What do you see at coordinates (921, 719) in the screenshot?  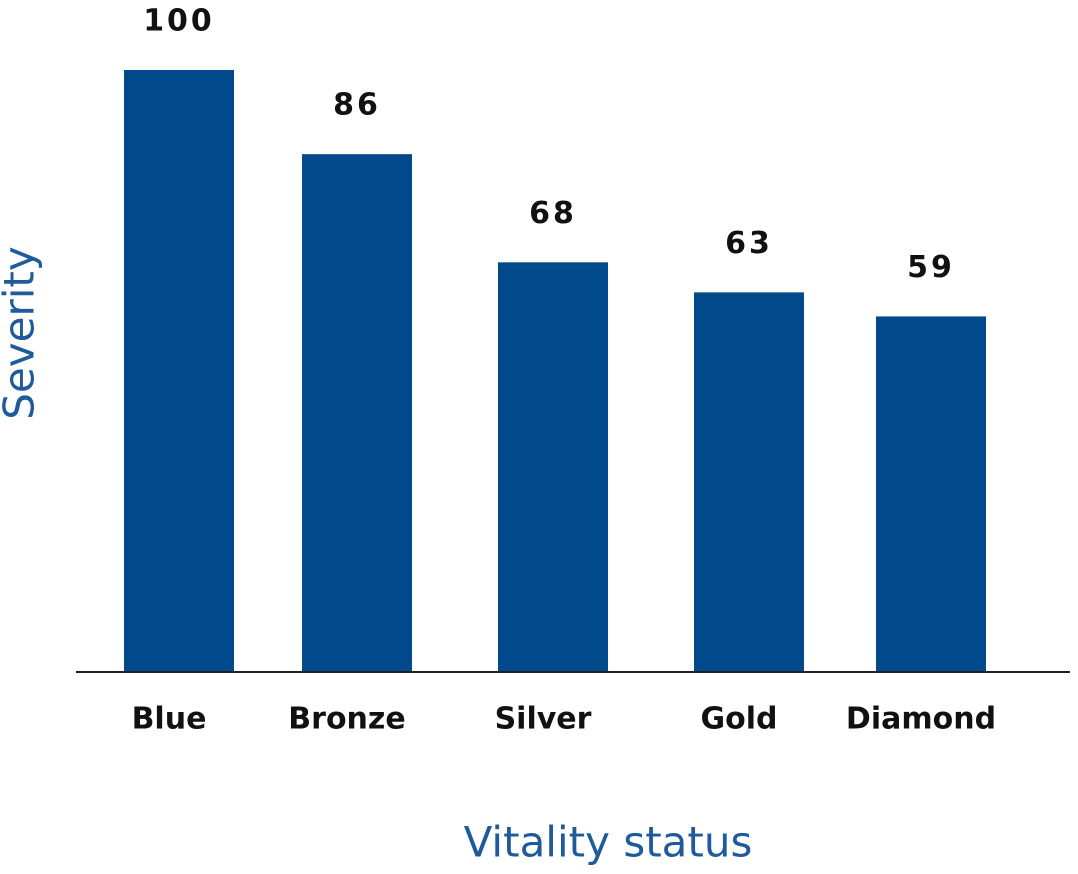 I see `x-tick-label: Diamond` at bounding box center [921, 719].